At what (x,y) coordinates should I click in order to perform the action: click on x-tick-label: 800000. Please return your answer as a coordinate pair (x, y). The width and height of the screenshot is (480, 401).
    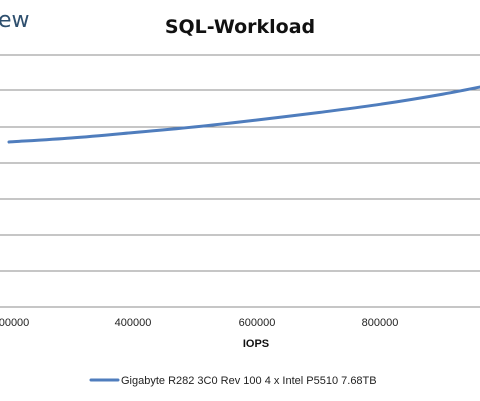
    Looking at the image, I should click on (380, 323).